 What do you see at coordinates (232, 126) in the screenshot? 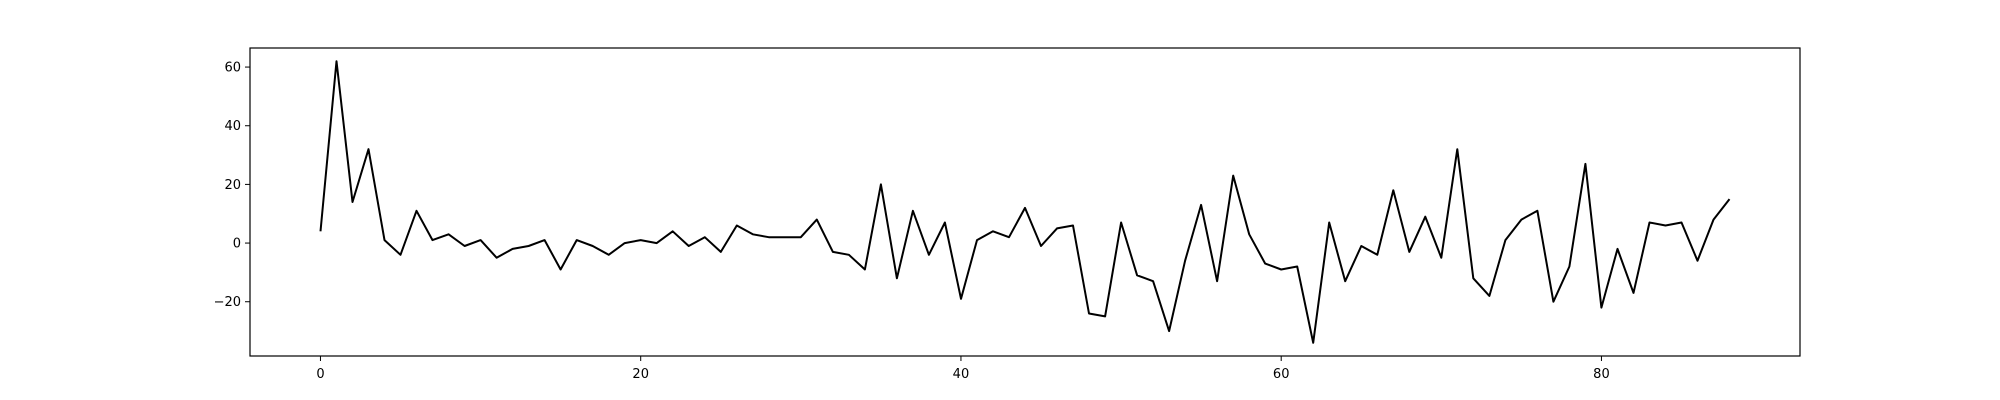
I see `y-tick-label: 40` at bounding box center [232, 126].